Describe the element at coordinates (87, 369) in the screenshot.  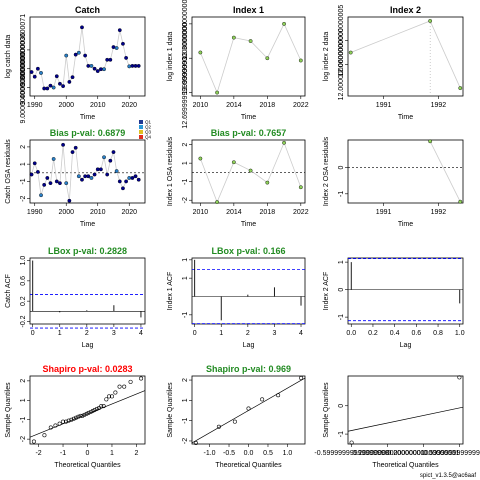
I see `chart-title: Shapiro p-val: 0.0283` at that location.